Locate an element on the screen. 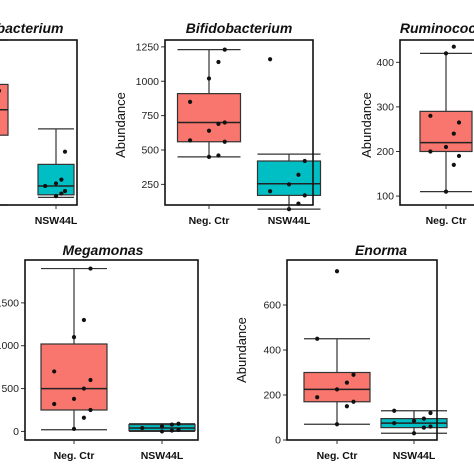 This screenshot has width=474, height=474. panel-3: Ruminococ Abundance 100 200 300 400 Neg. Ctr is located at coordinates (416, 123).